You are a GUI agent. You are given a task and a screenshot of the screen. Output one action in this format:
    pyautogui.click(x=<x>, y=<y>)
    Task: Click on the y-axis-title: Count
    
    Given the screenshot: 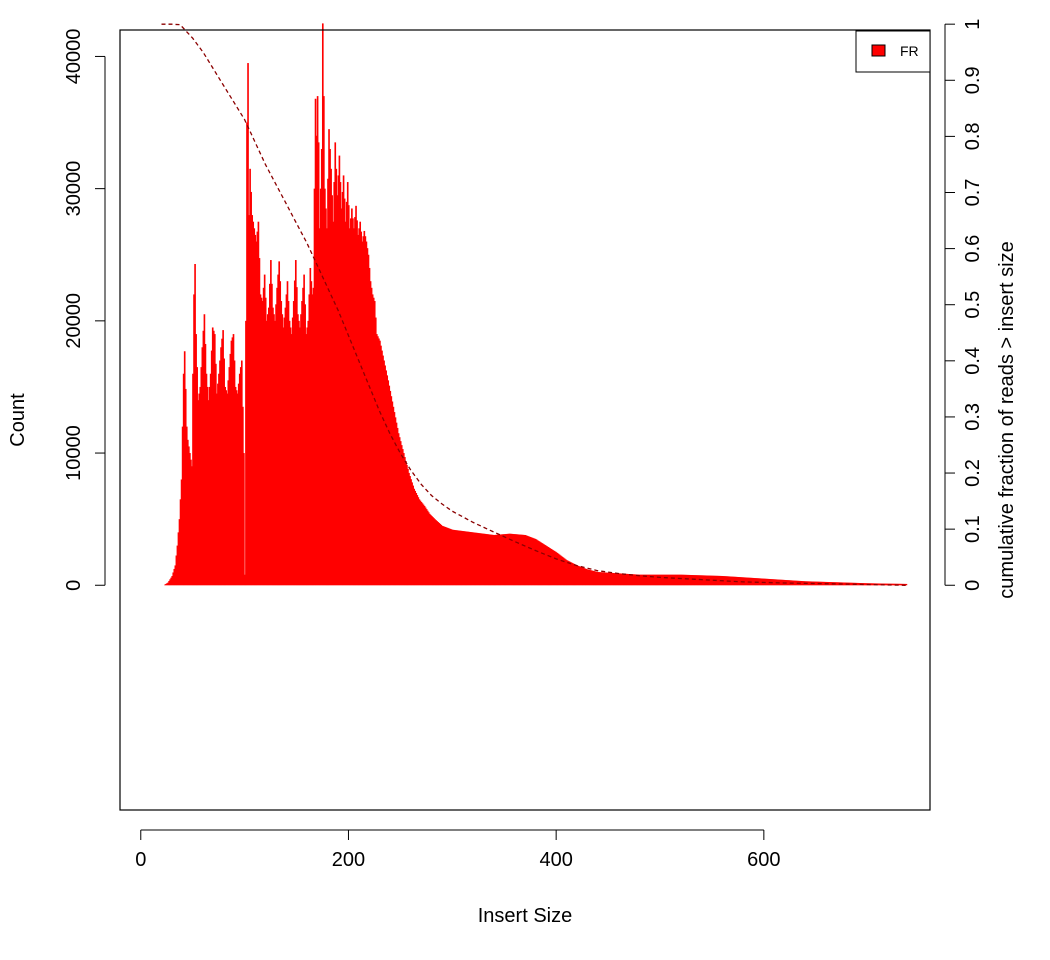 What is the action you would take?
    pyautogui.click(x=18, y=420)
    